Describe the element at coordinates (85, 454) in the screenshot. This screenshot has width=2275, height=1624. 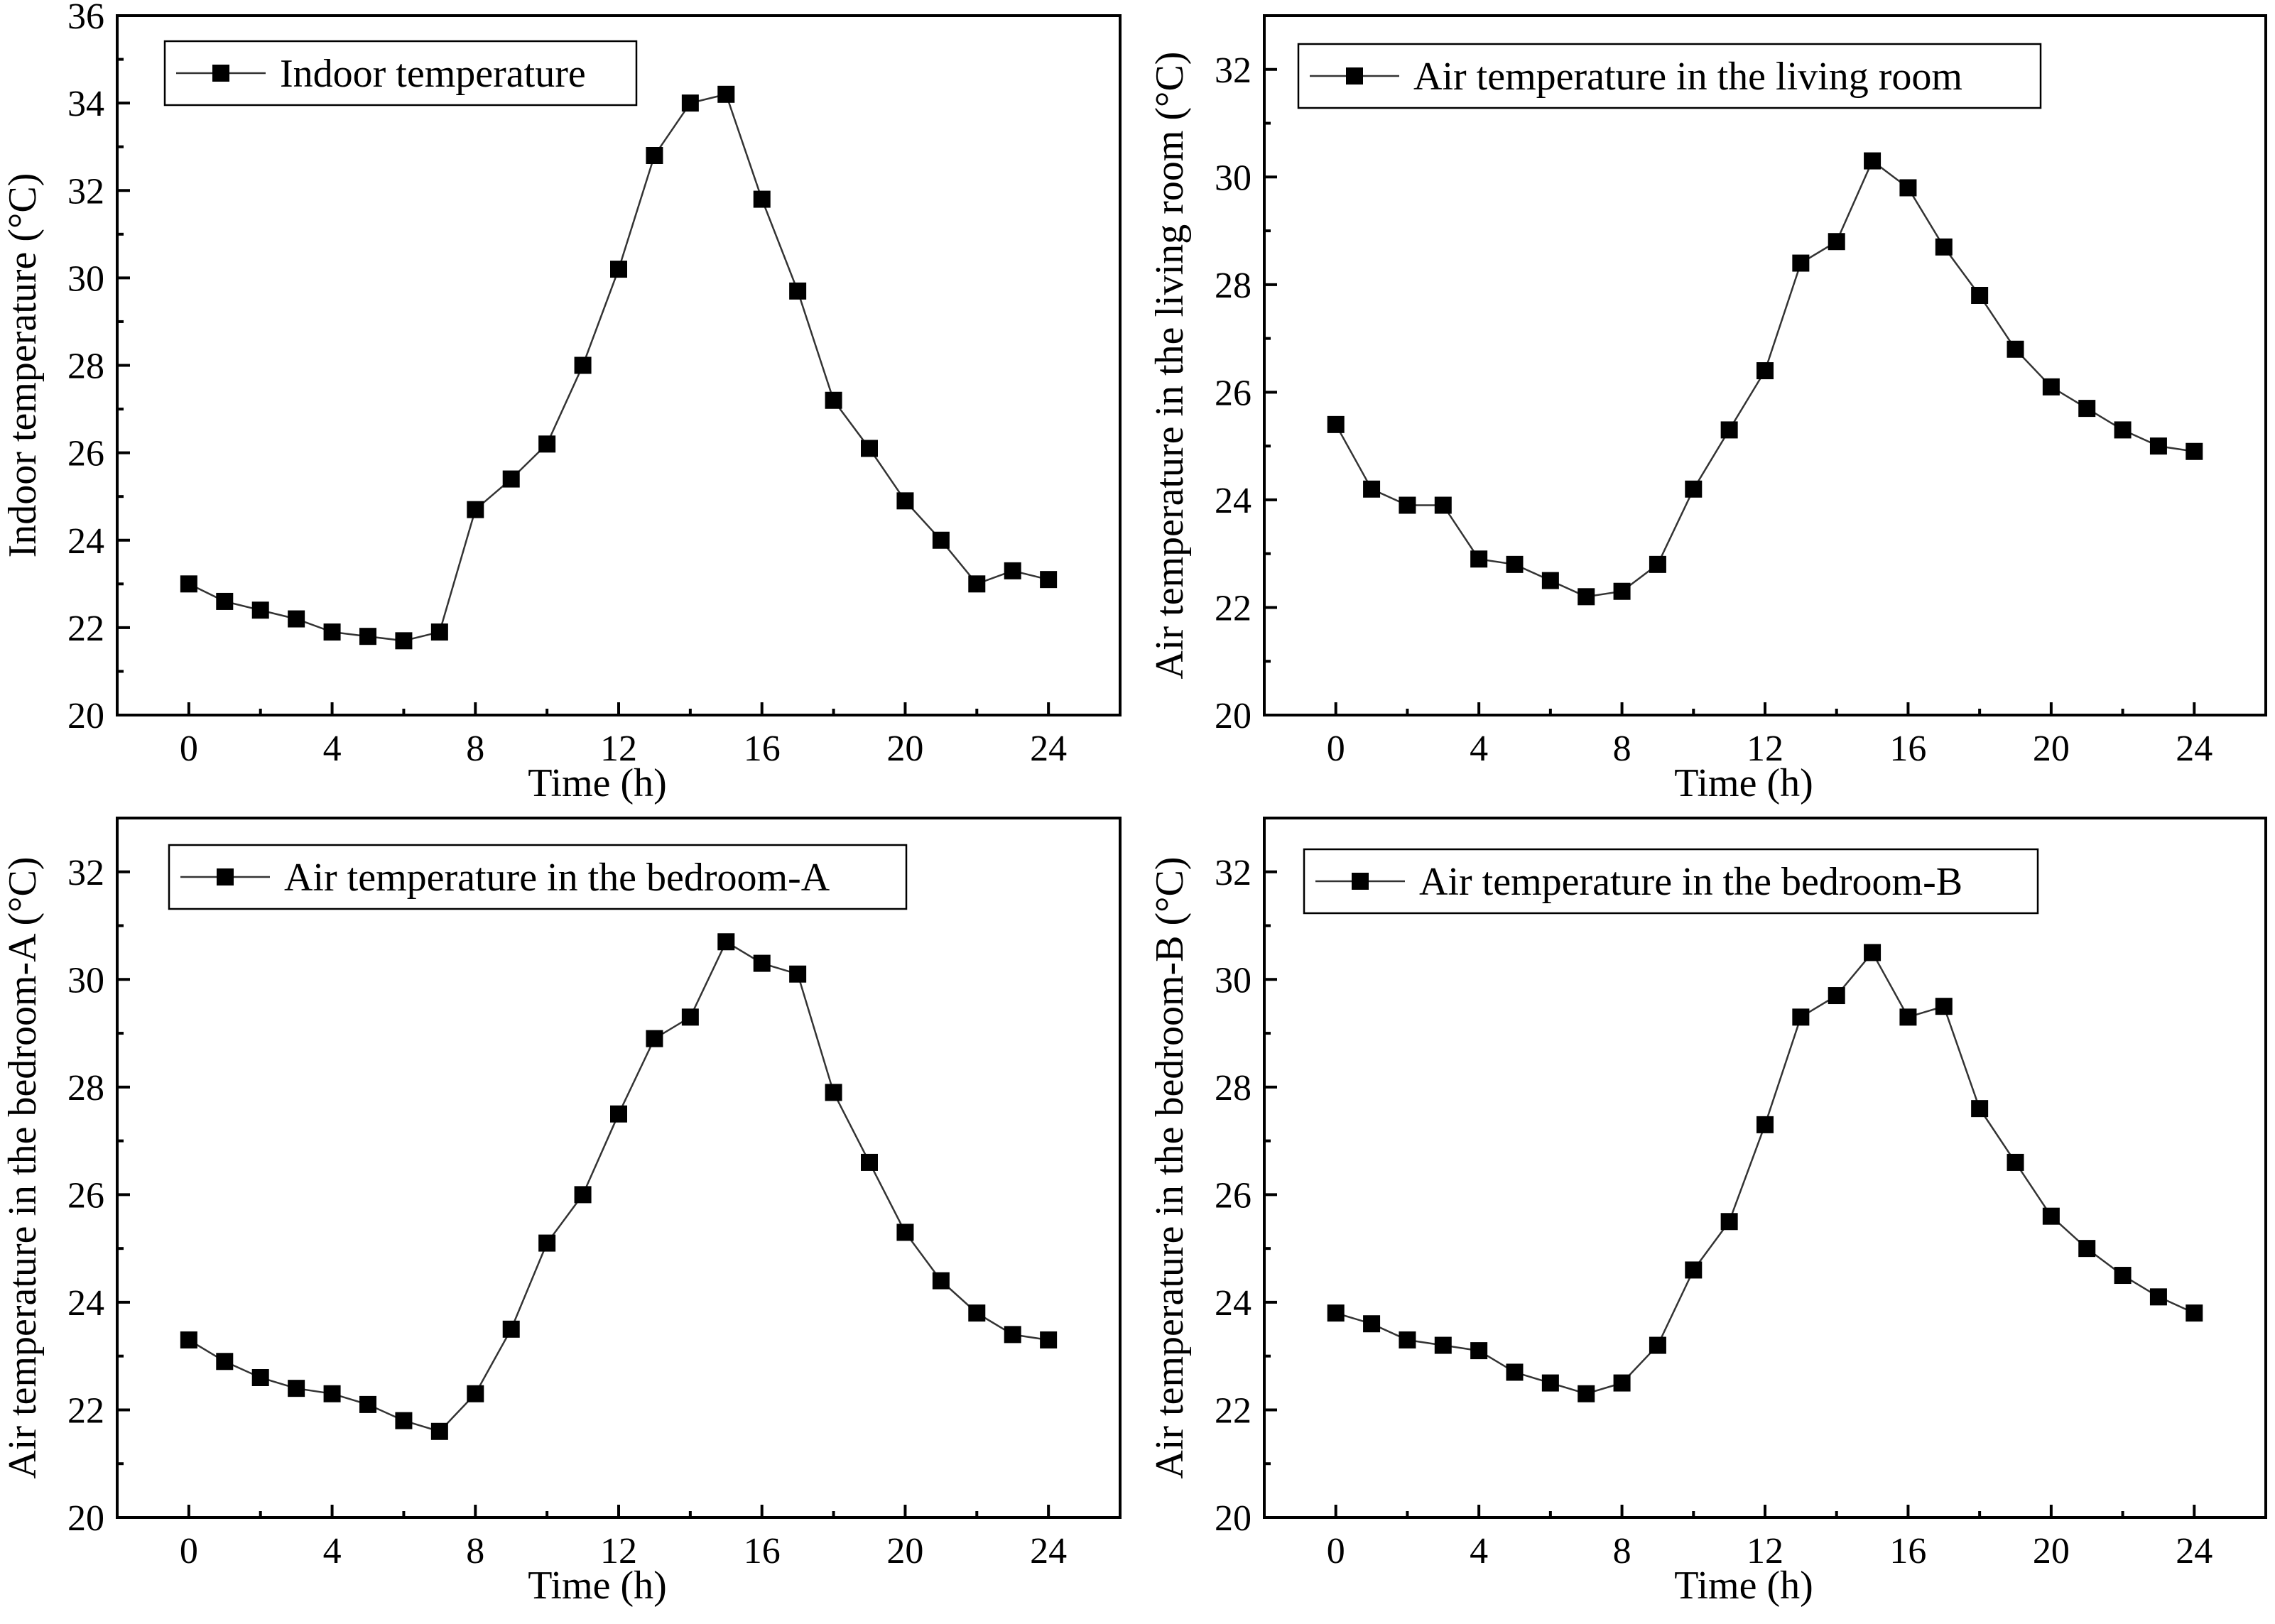
I see `y-tick-label: 26` at that location.